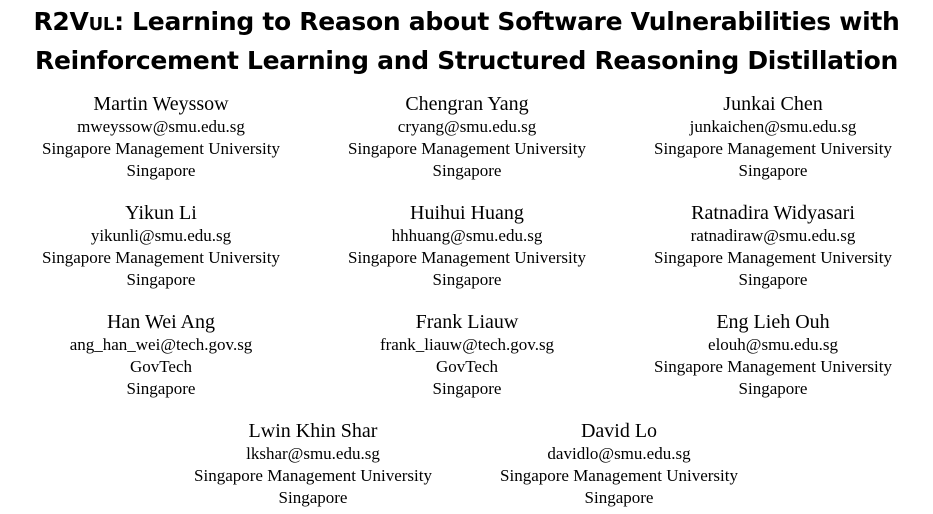 The width and height of the screenshot is (933, 514). I want to click on author-name: Frank Liauw, so click(467, 322).